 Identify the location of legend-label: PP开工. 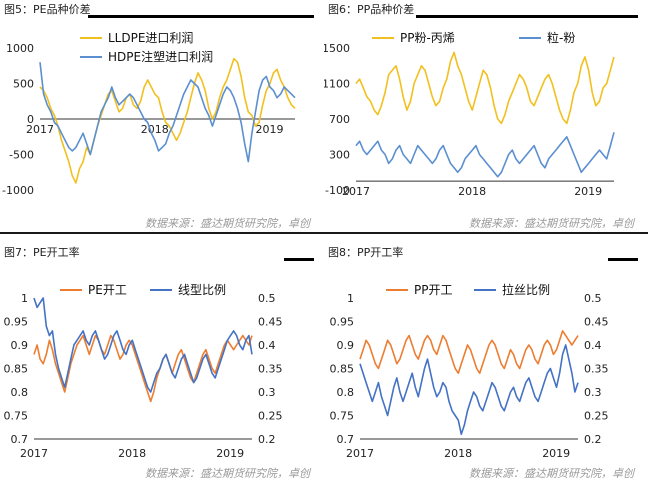
(433, 290).